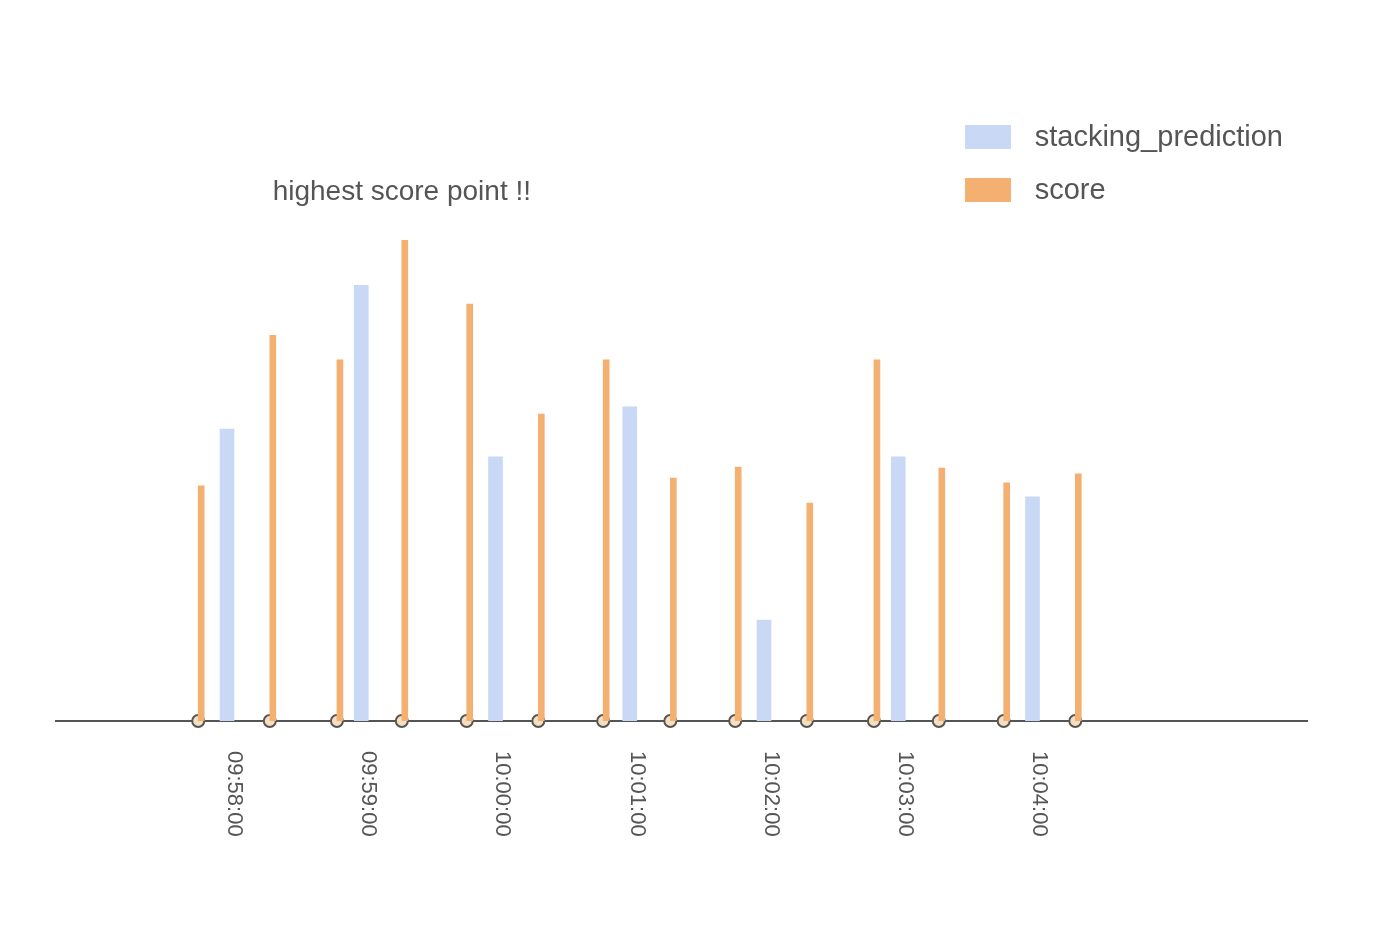 Image resolution: width=1396 pixels, height=948 pixels. What do you see at coordinates (1070, 189) in the screenshot?
I see `legend-label: score` at bounding box center [1070, 189].